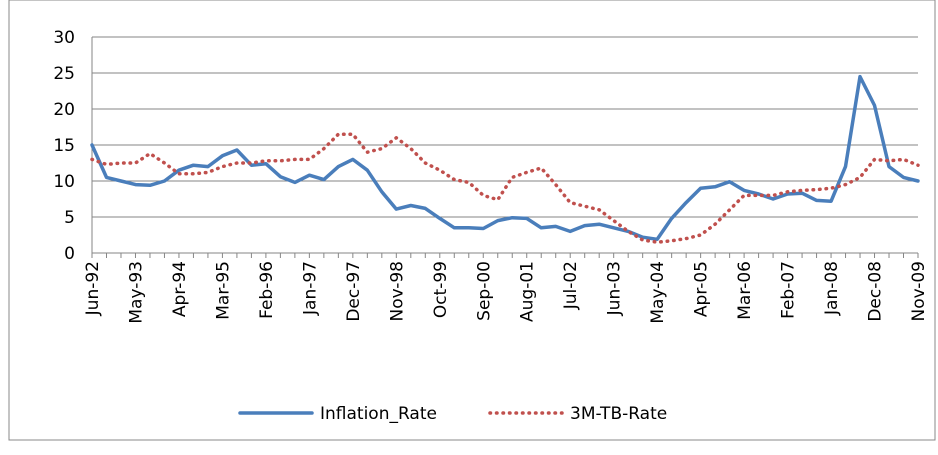 This screenshot has width=938, height=455. I want to click on y-tick-label: 0, so click(69, 254).